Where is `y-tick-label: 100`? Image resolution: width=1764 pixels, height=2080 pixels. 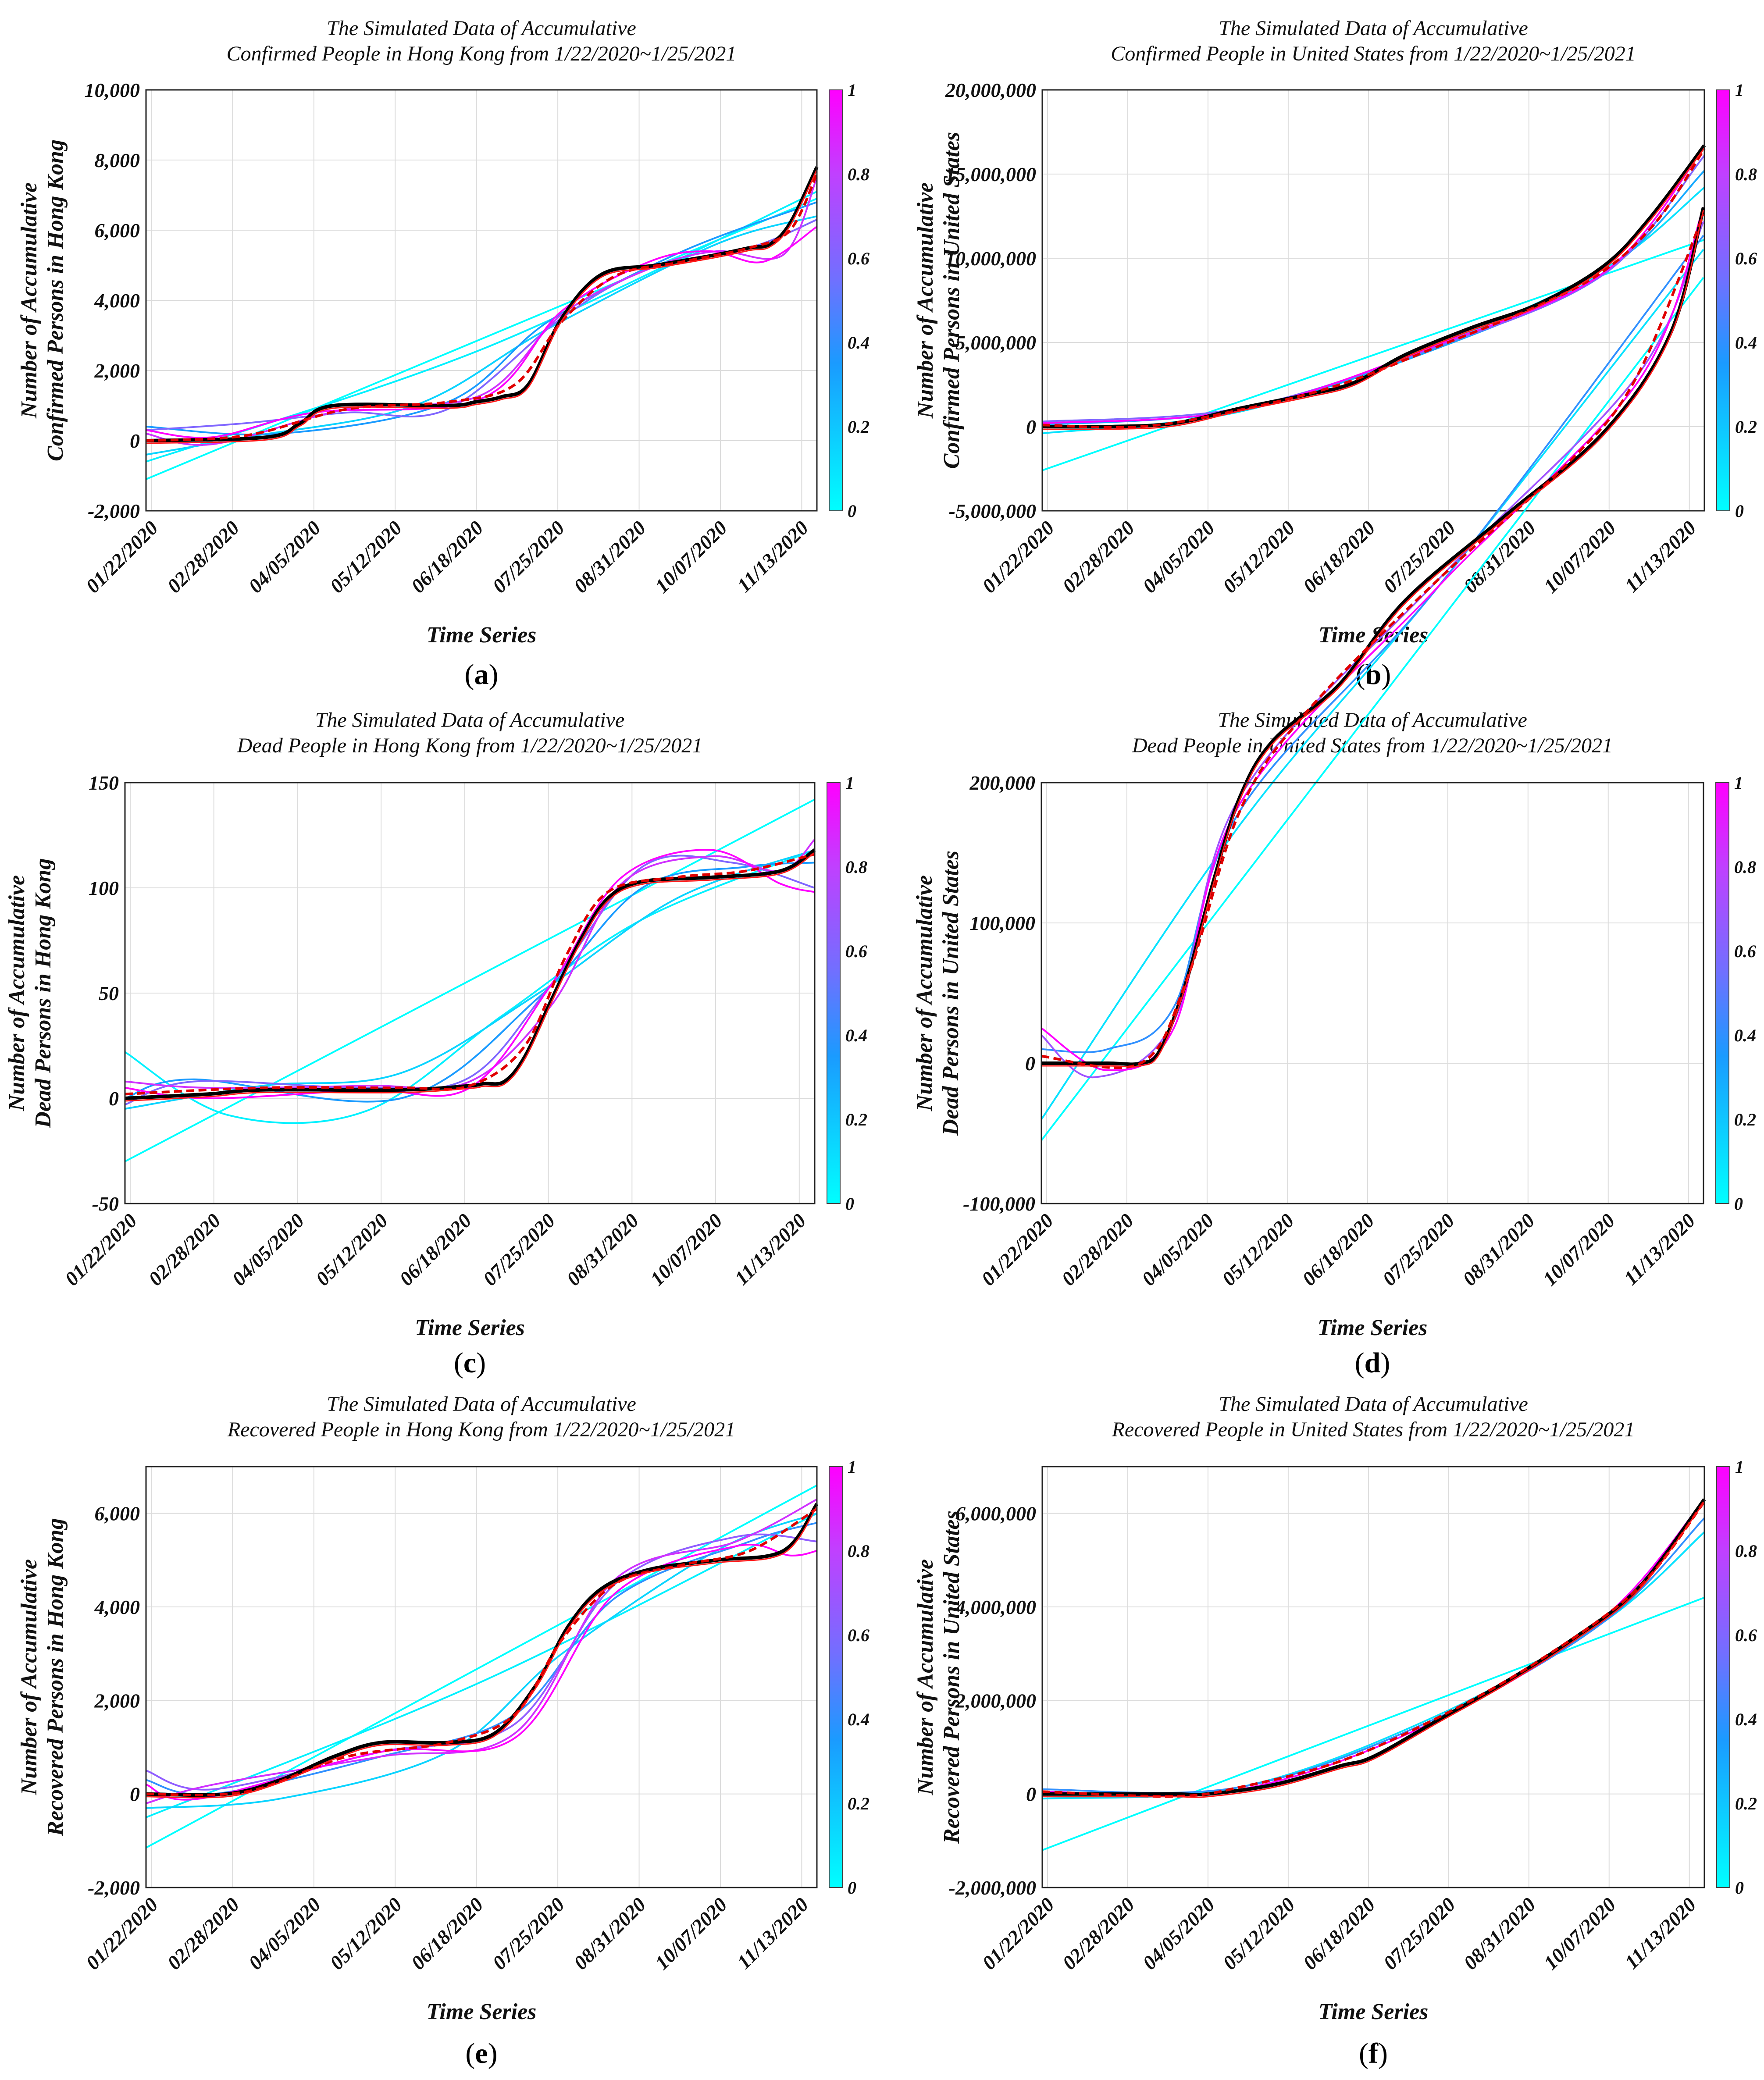
y-tick-label: 100 is located at coordinates (104, 888).